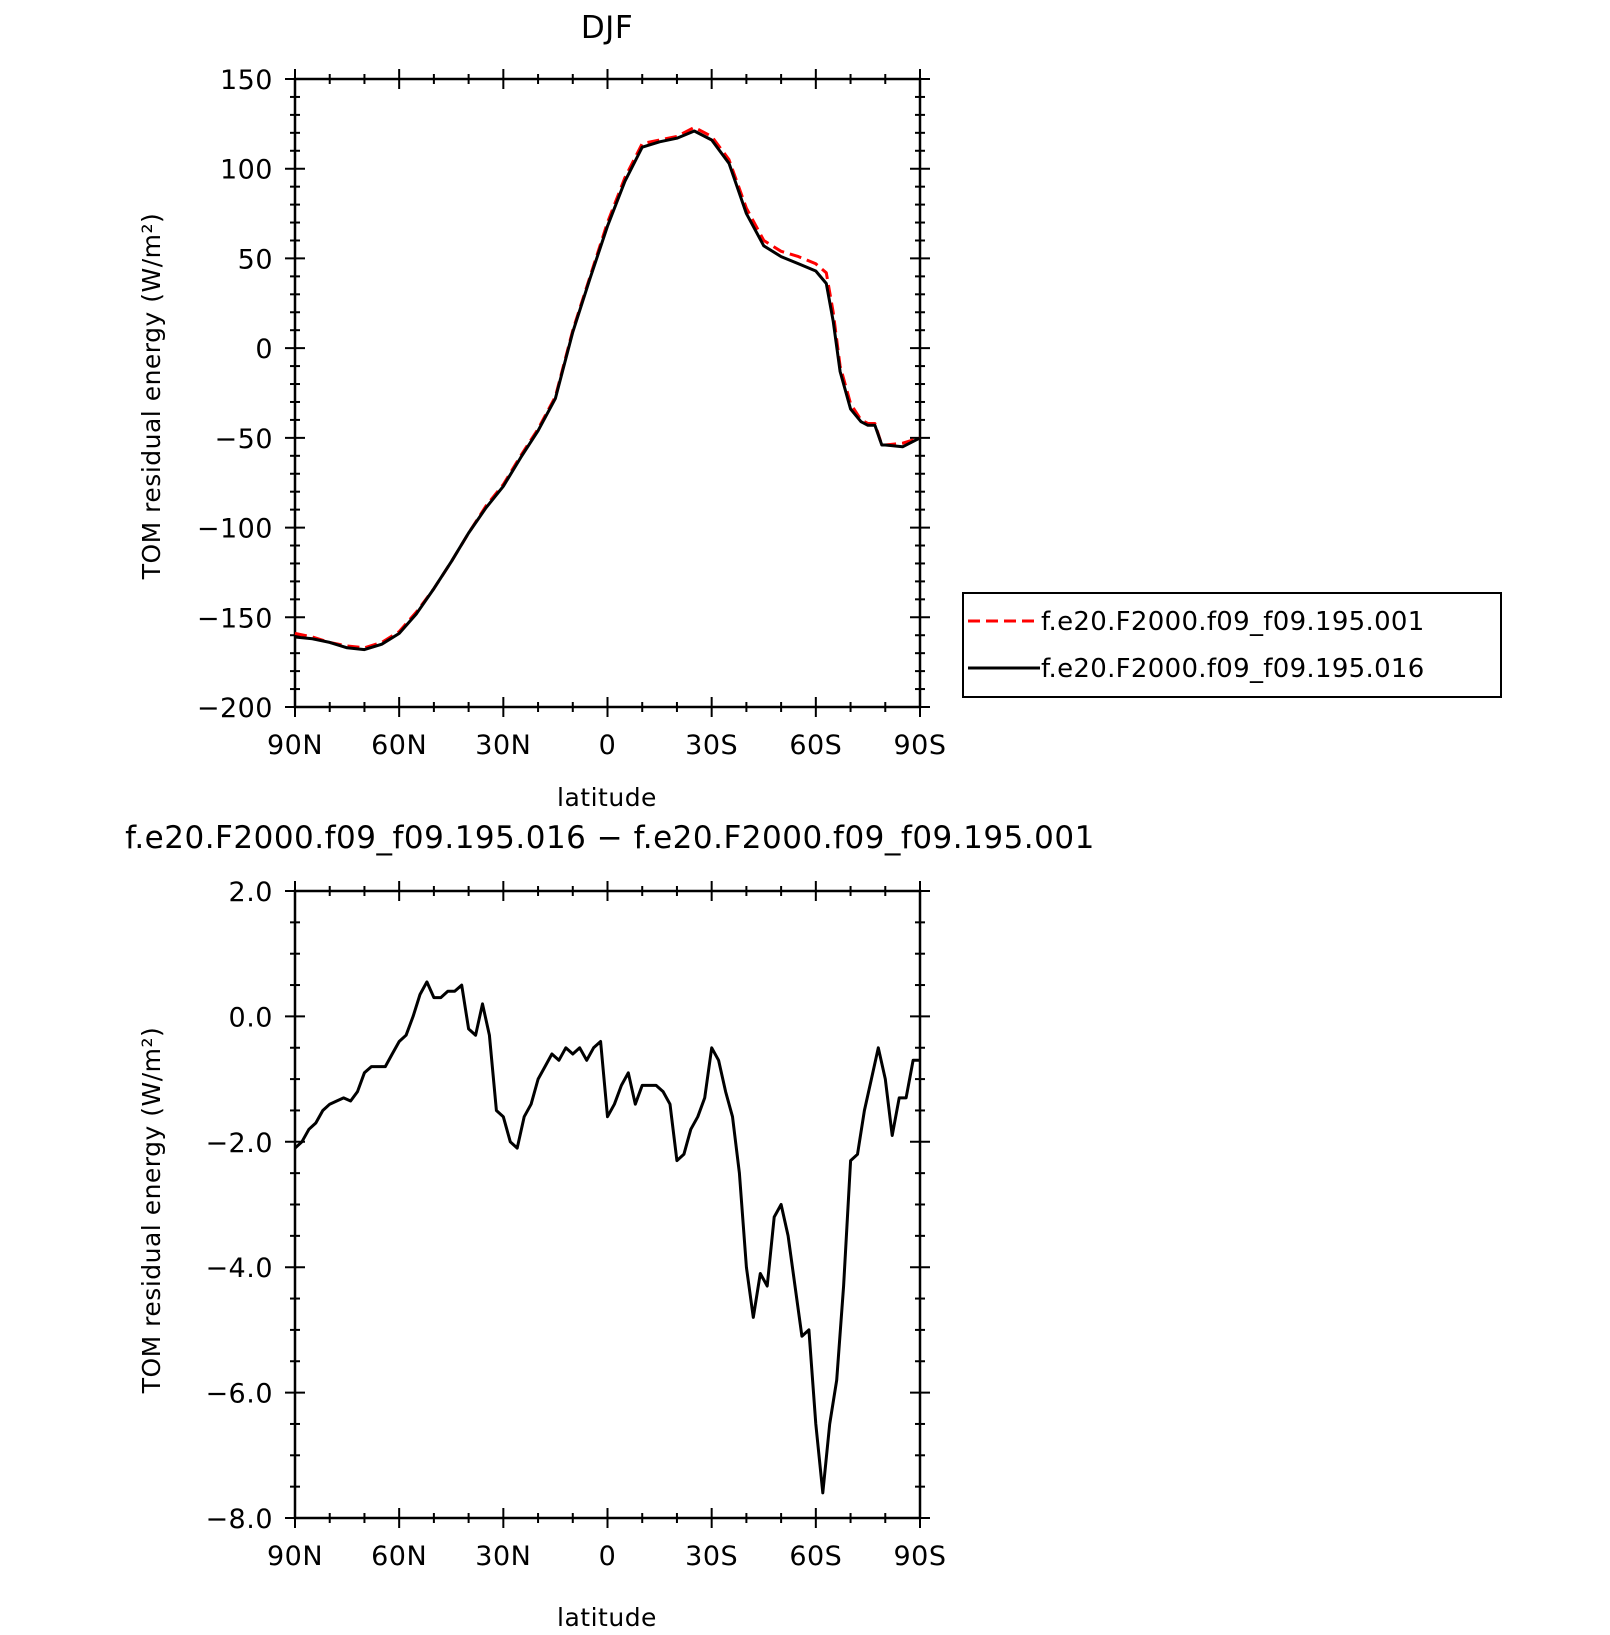 Image resolution: width=1610 pixels, height=1635 pixels. I want to click on bottom-y-tick-label: −4.0, so click(239, 1268).